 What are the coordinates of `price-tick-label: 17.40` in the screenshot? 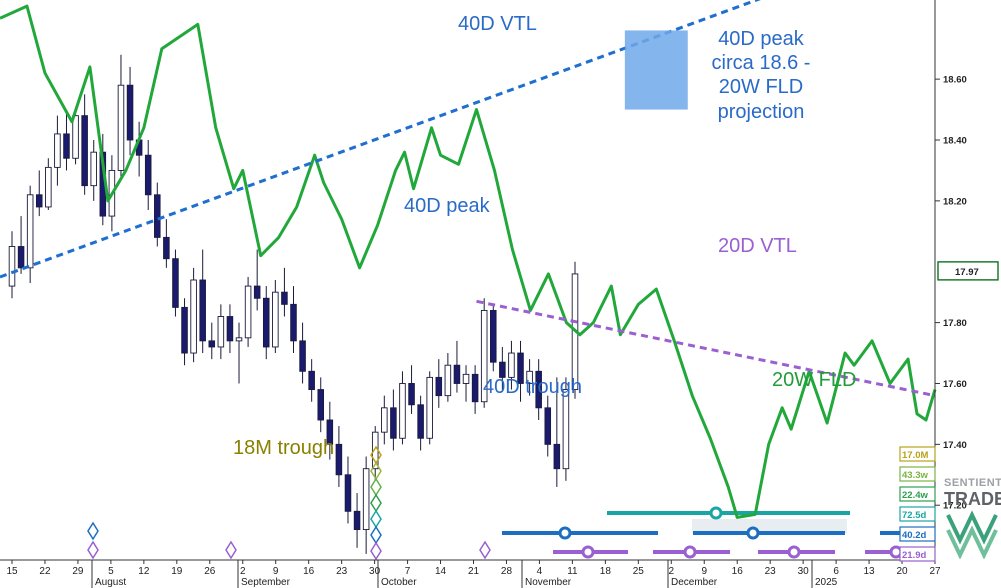 It's located at (955, 445).